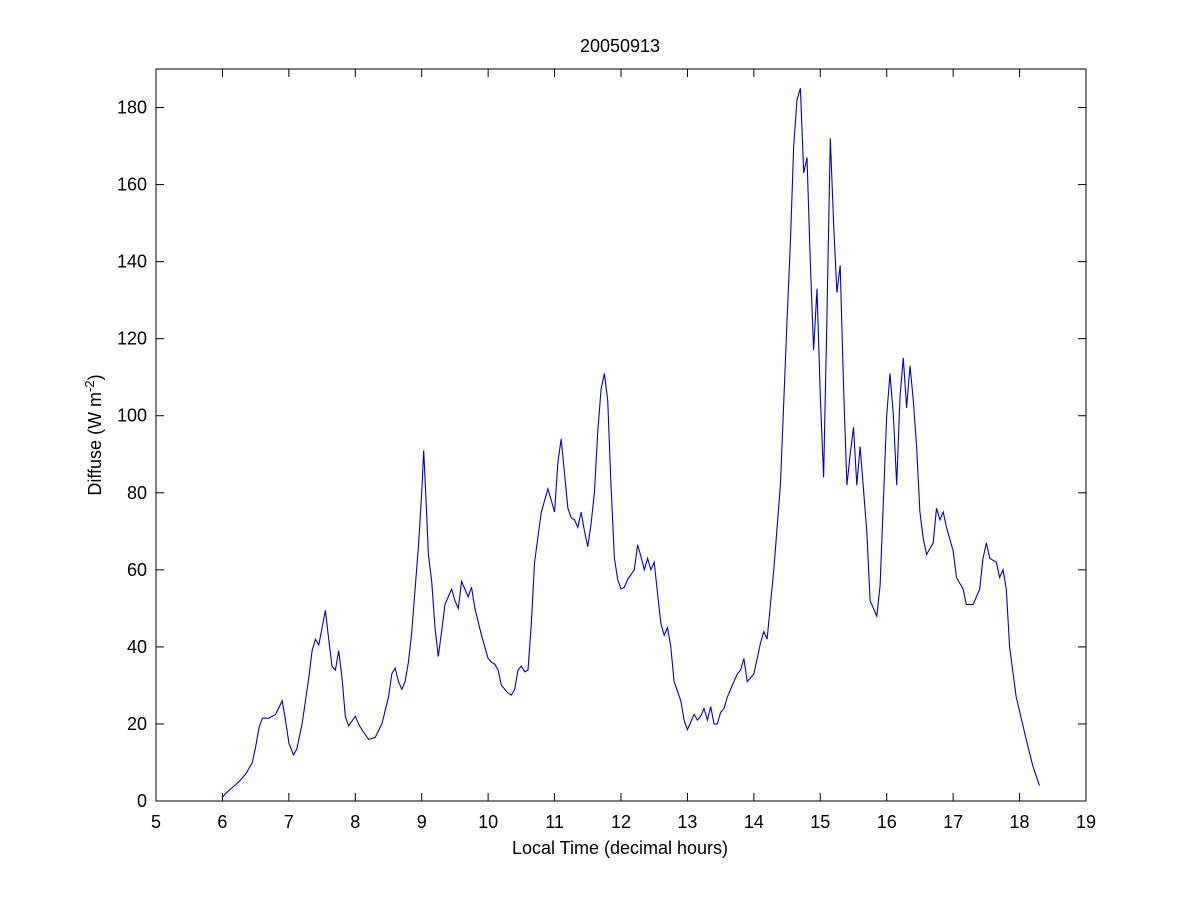 The width and height of the screenshot is (1200, 905). Describe the element at coordinates (620, 46) in the screenshot. I see `chart-title: 20050913` at that location.